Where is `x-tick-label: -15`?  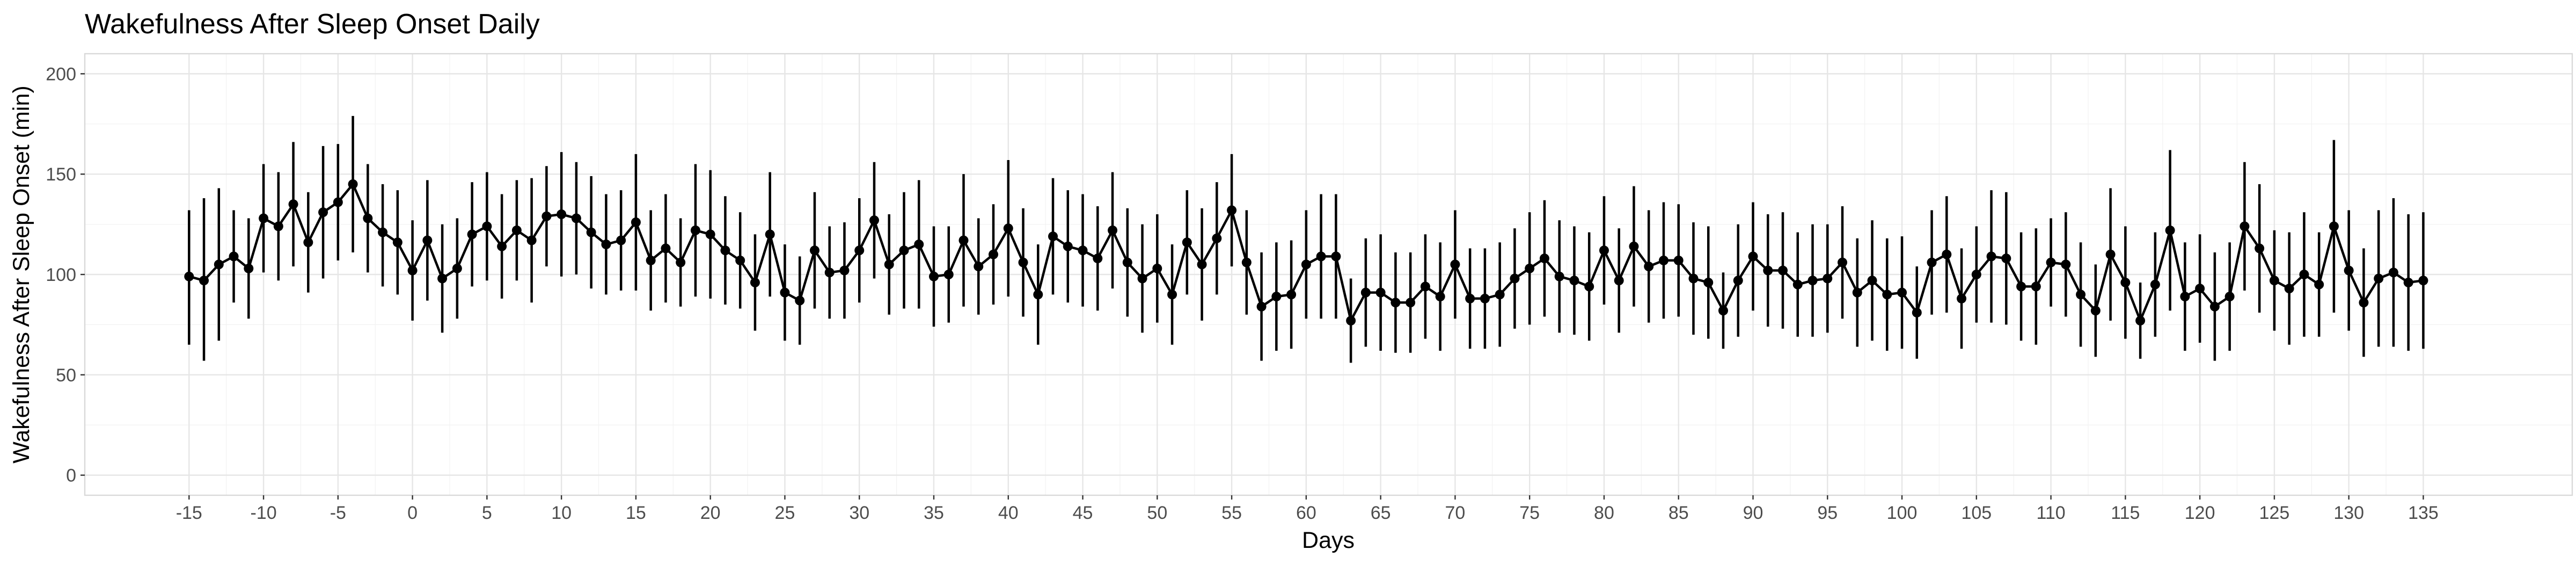
x-tick-label: -15 is located at coordinates (189, 513).